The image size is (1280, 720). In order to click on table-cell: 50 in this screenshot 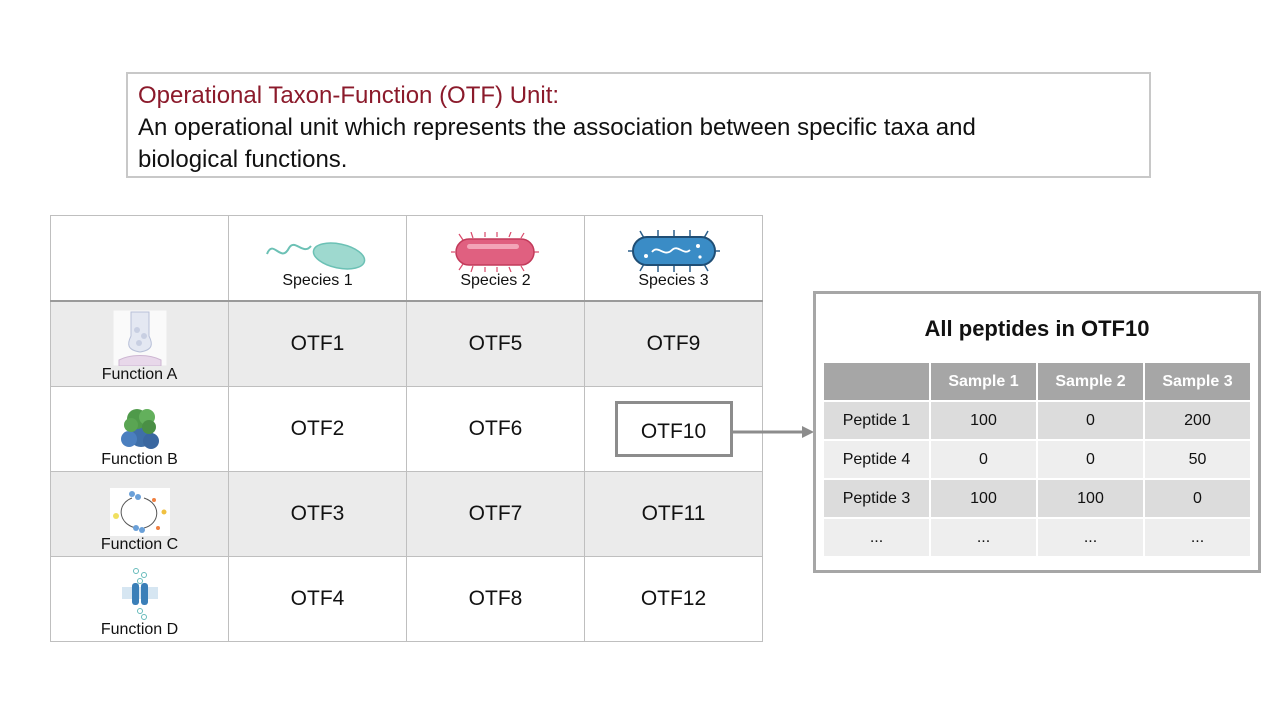, I will do `click(1197, 459)`.